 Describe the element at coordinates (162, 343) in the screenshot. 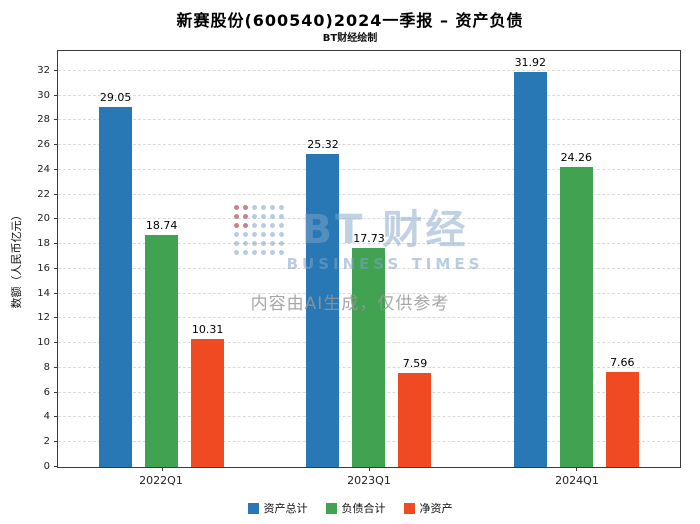

I see `bar: 18.74` at that location.